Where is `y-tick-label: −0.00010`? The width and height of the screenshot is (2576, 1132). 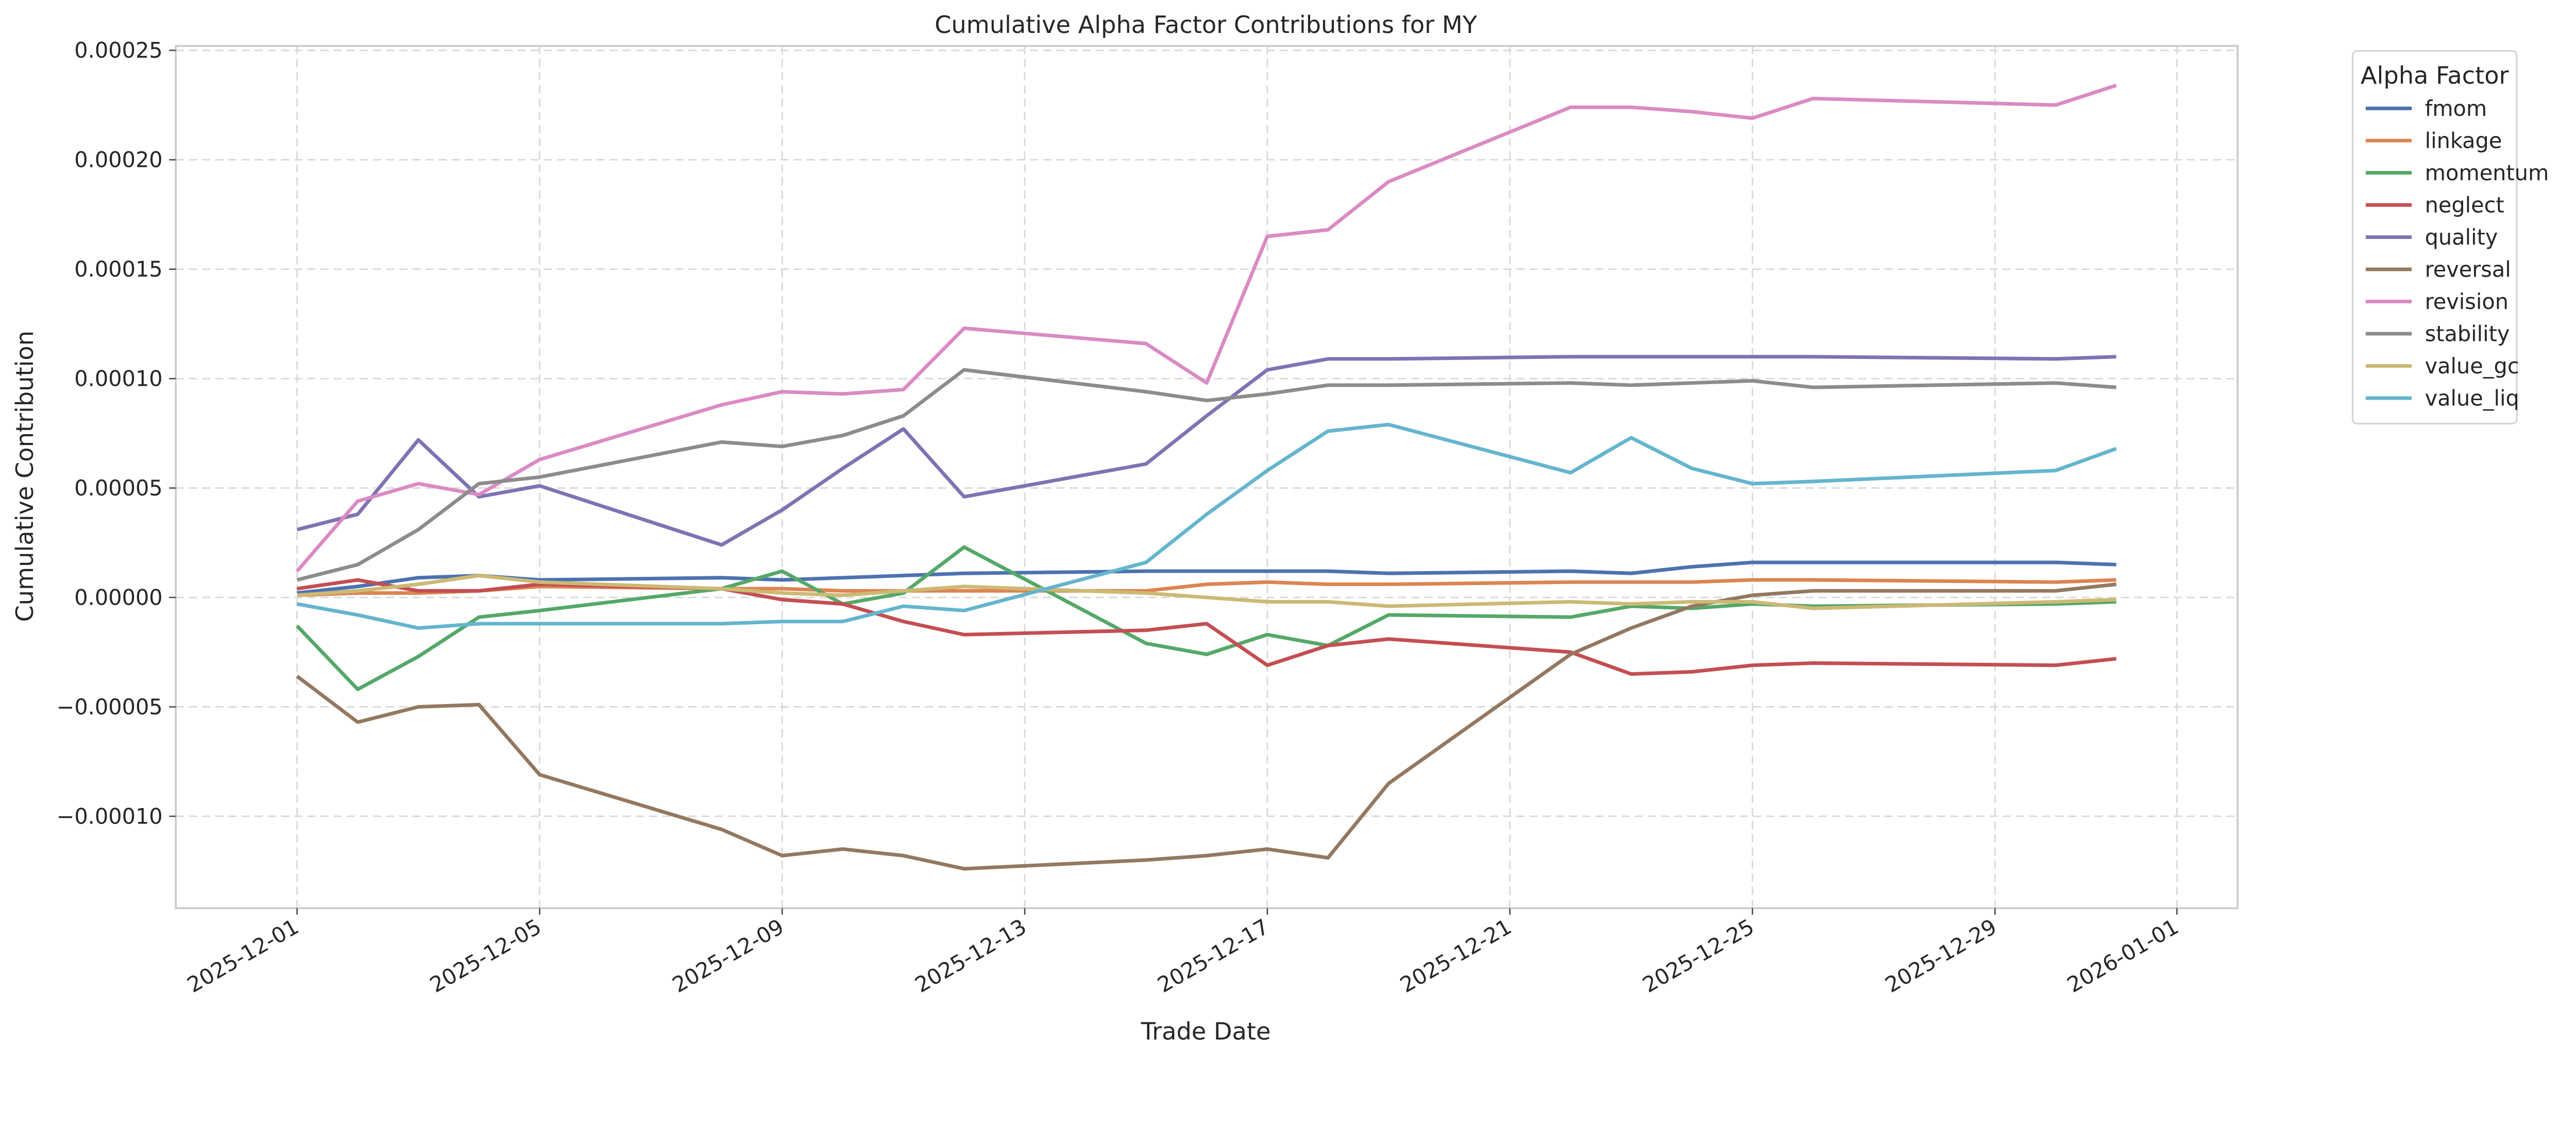 y-tick-label: −0.00010 is located at coordinates (110, 816).